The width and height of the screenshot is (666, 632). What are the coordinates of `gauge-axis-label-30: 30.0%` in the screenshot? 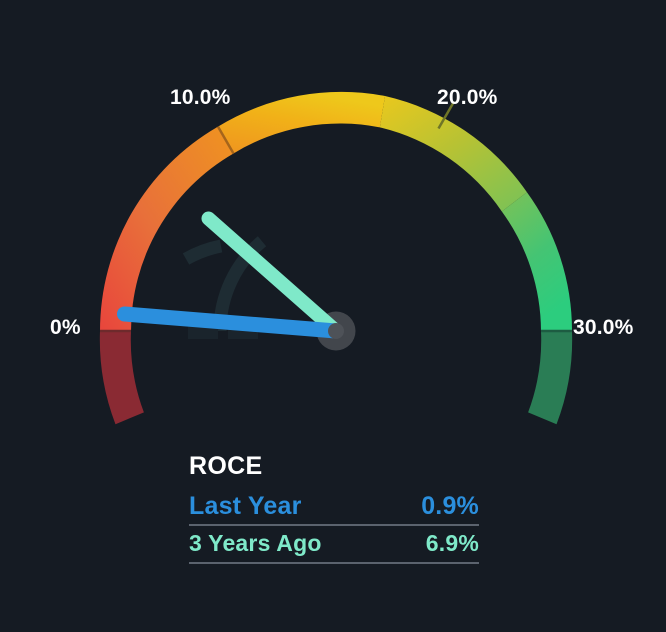 It's located at (603, 327).